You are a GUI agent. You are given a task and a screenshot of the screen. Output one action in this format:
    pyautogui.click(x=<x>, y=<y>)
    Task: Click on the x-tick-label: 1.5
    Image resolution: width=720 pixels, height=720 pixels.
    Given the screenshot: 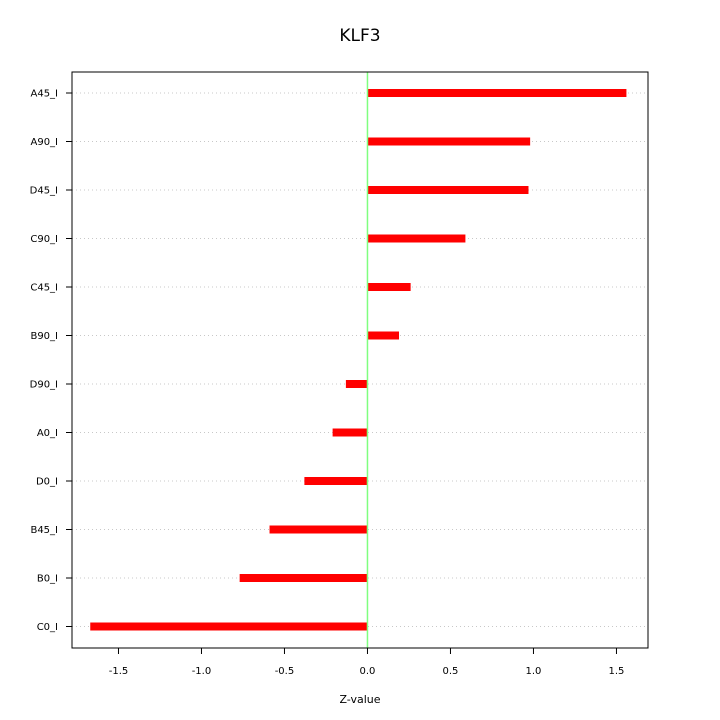 What is the action you would take?
    pyautogui.click(x=617, y=671)
    